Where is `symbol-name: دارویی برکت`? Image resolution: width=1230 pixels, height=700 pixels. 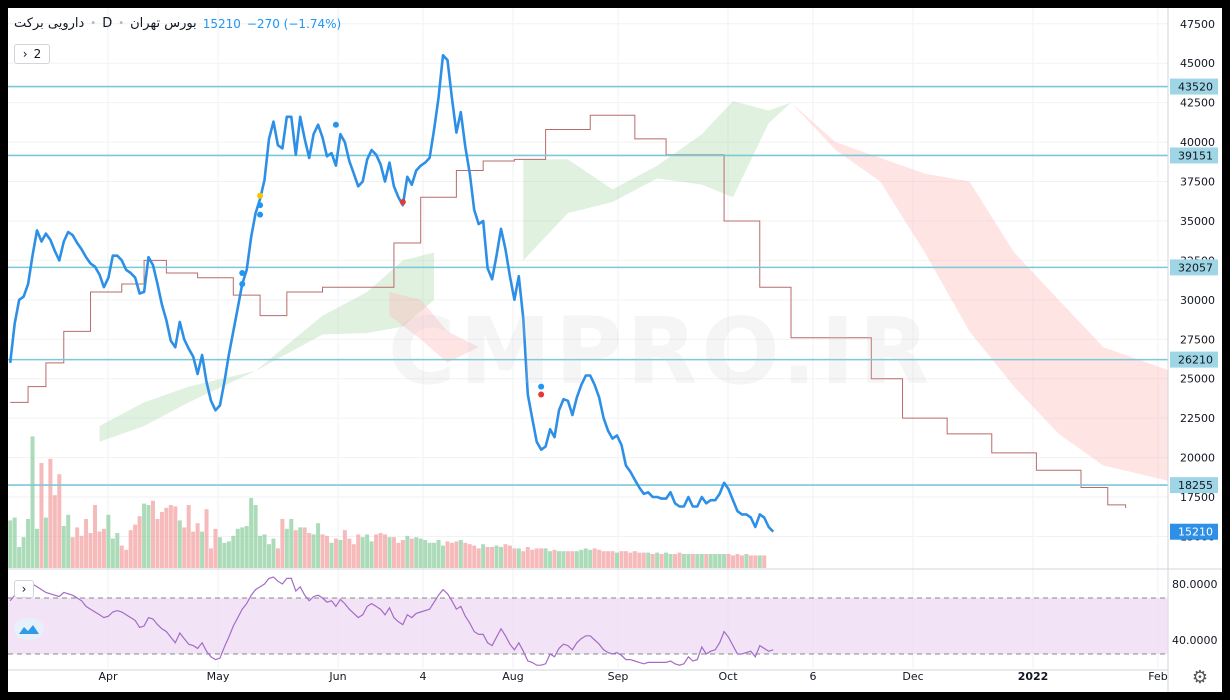
symbol-name: دارویی برکت is located at coordinates (49, 23).